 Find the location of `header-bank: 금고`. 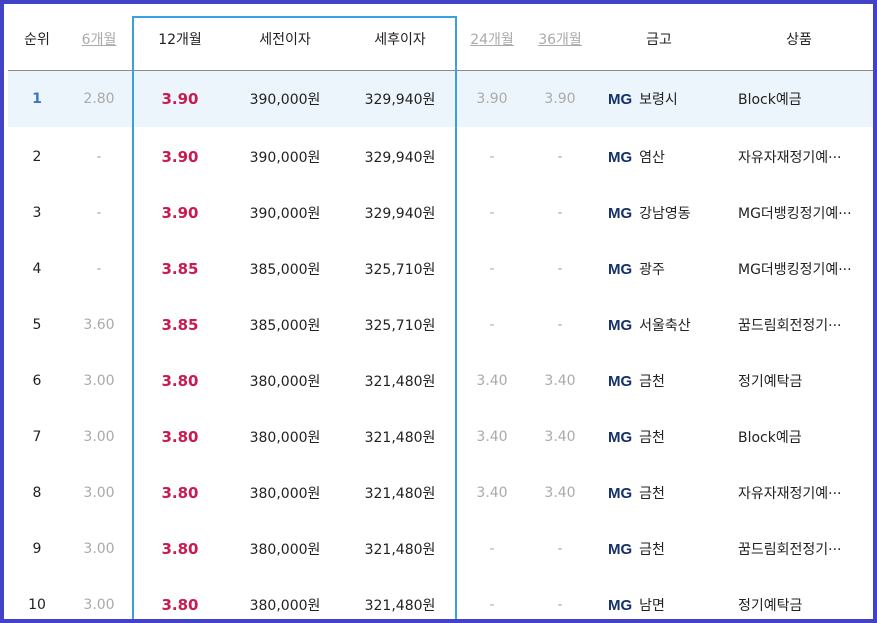

header-bank: 금고 is located at coordinates (659, 40).